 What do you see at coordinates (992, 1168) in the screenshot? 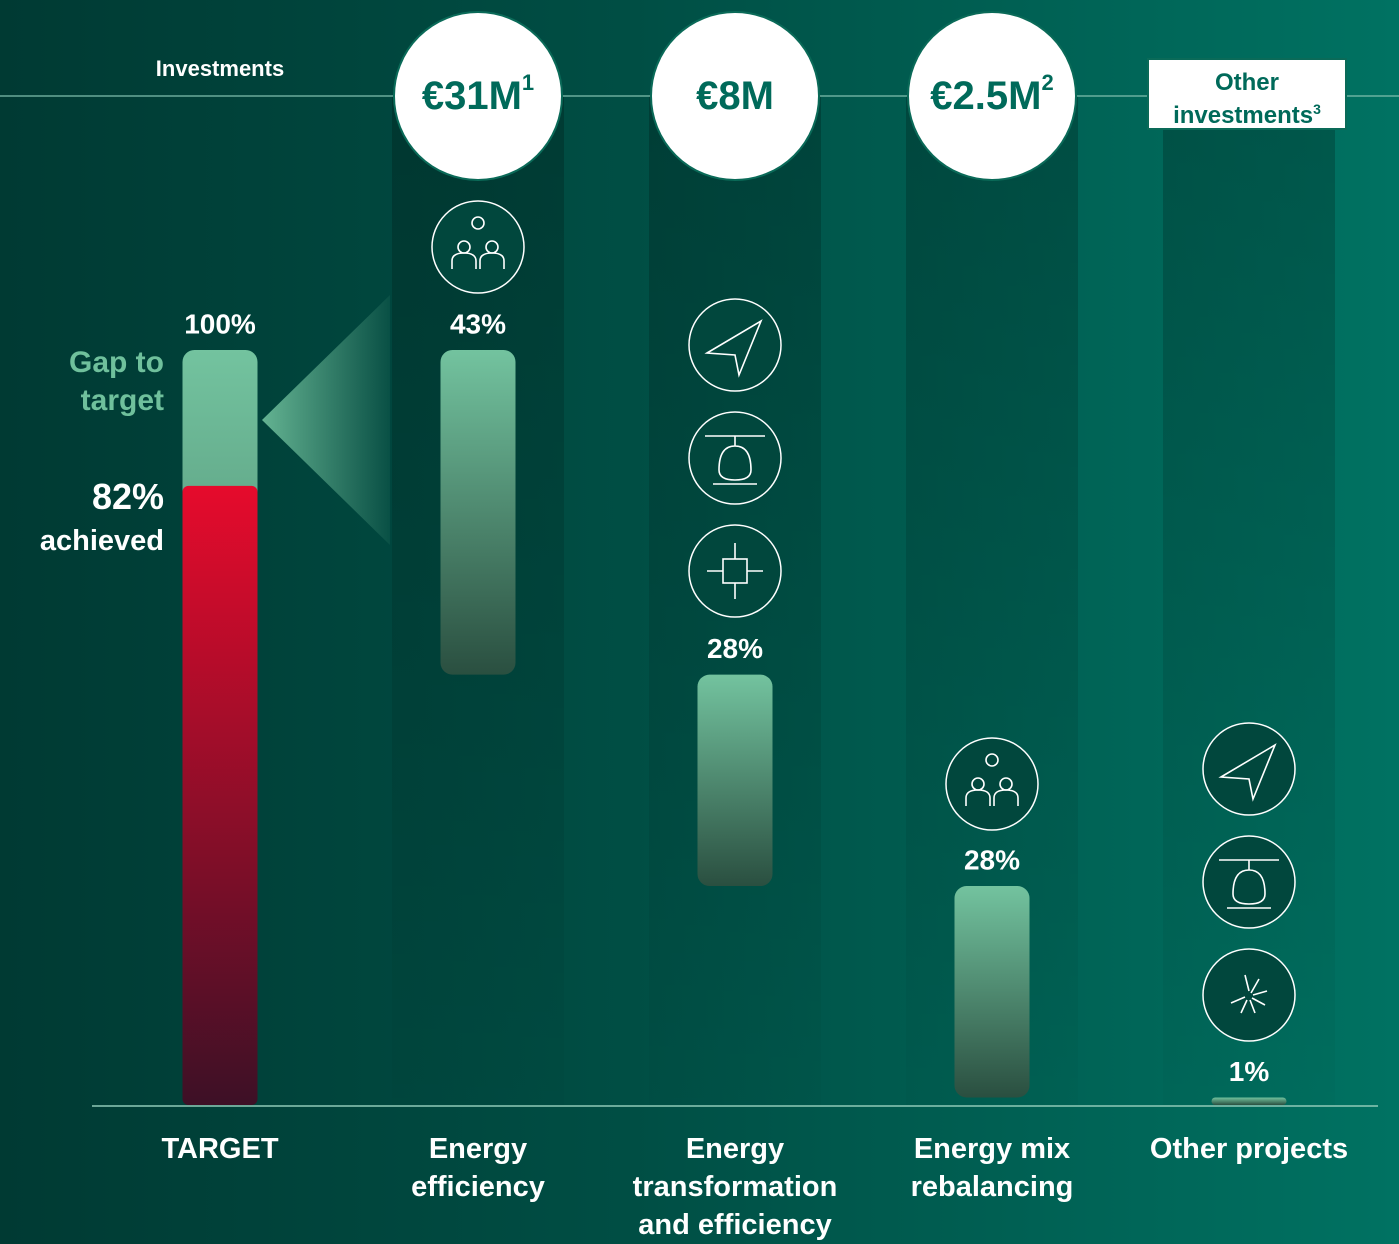
I see `category-label: Energy mix rebalancing` at bounding box center [992, 1168].